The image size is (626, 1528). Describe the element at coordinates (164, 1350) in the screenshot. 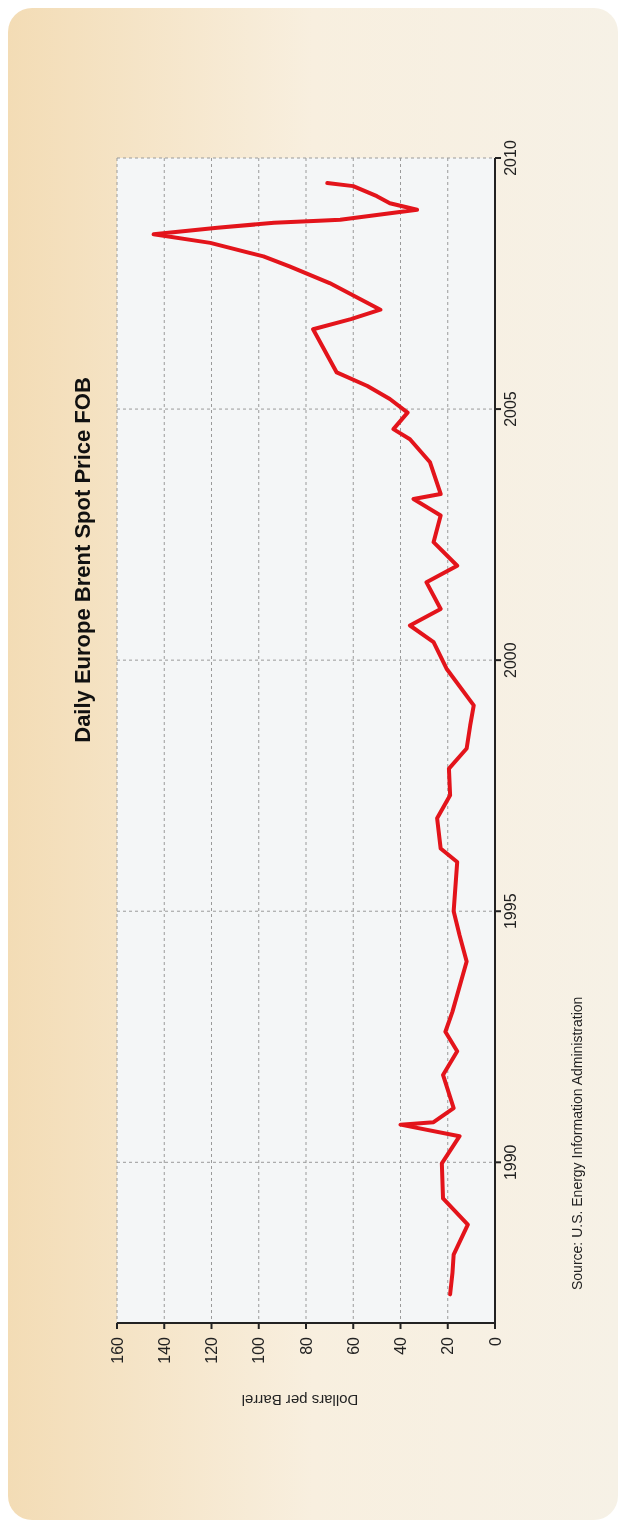

I see `x-tick-label: 140` at that location.